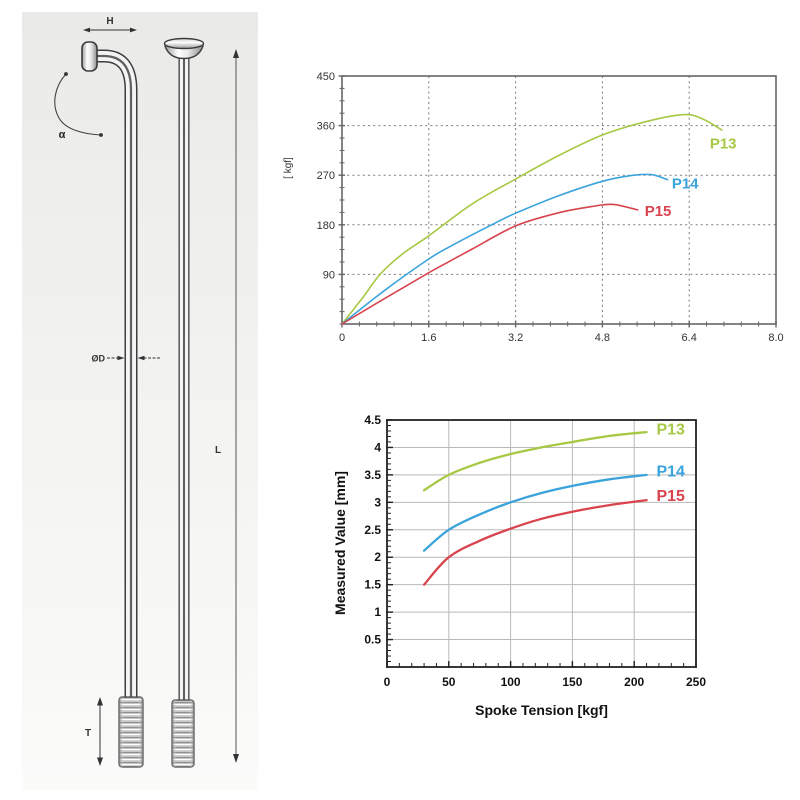  Describe the element at coordinates (326, 127) in the screenshot. I see `y-tick-label: 360` at that location.